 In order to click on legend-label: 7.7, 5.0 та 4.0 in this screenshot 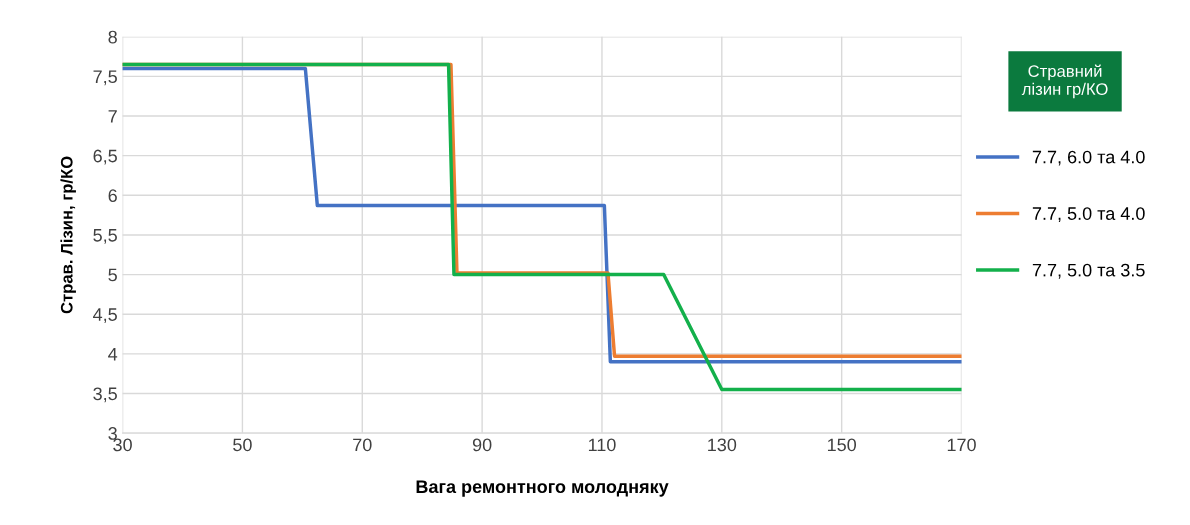, I will do `click(1088, 215)`.